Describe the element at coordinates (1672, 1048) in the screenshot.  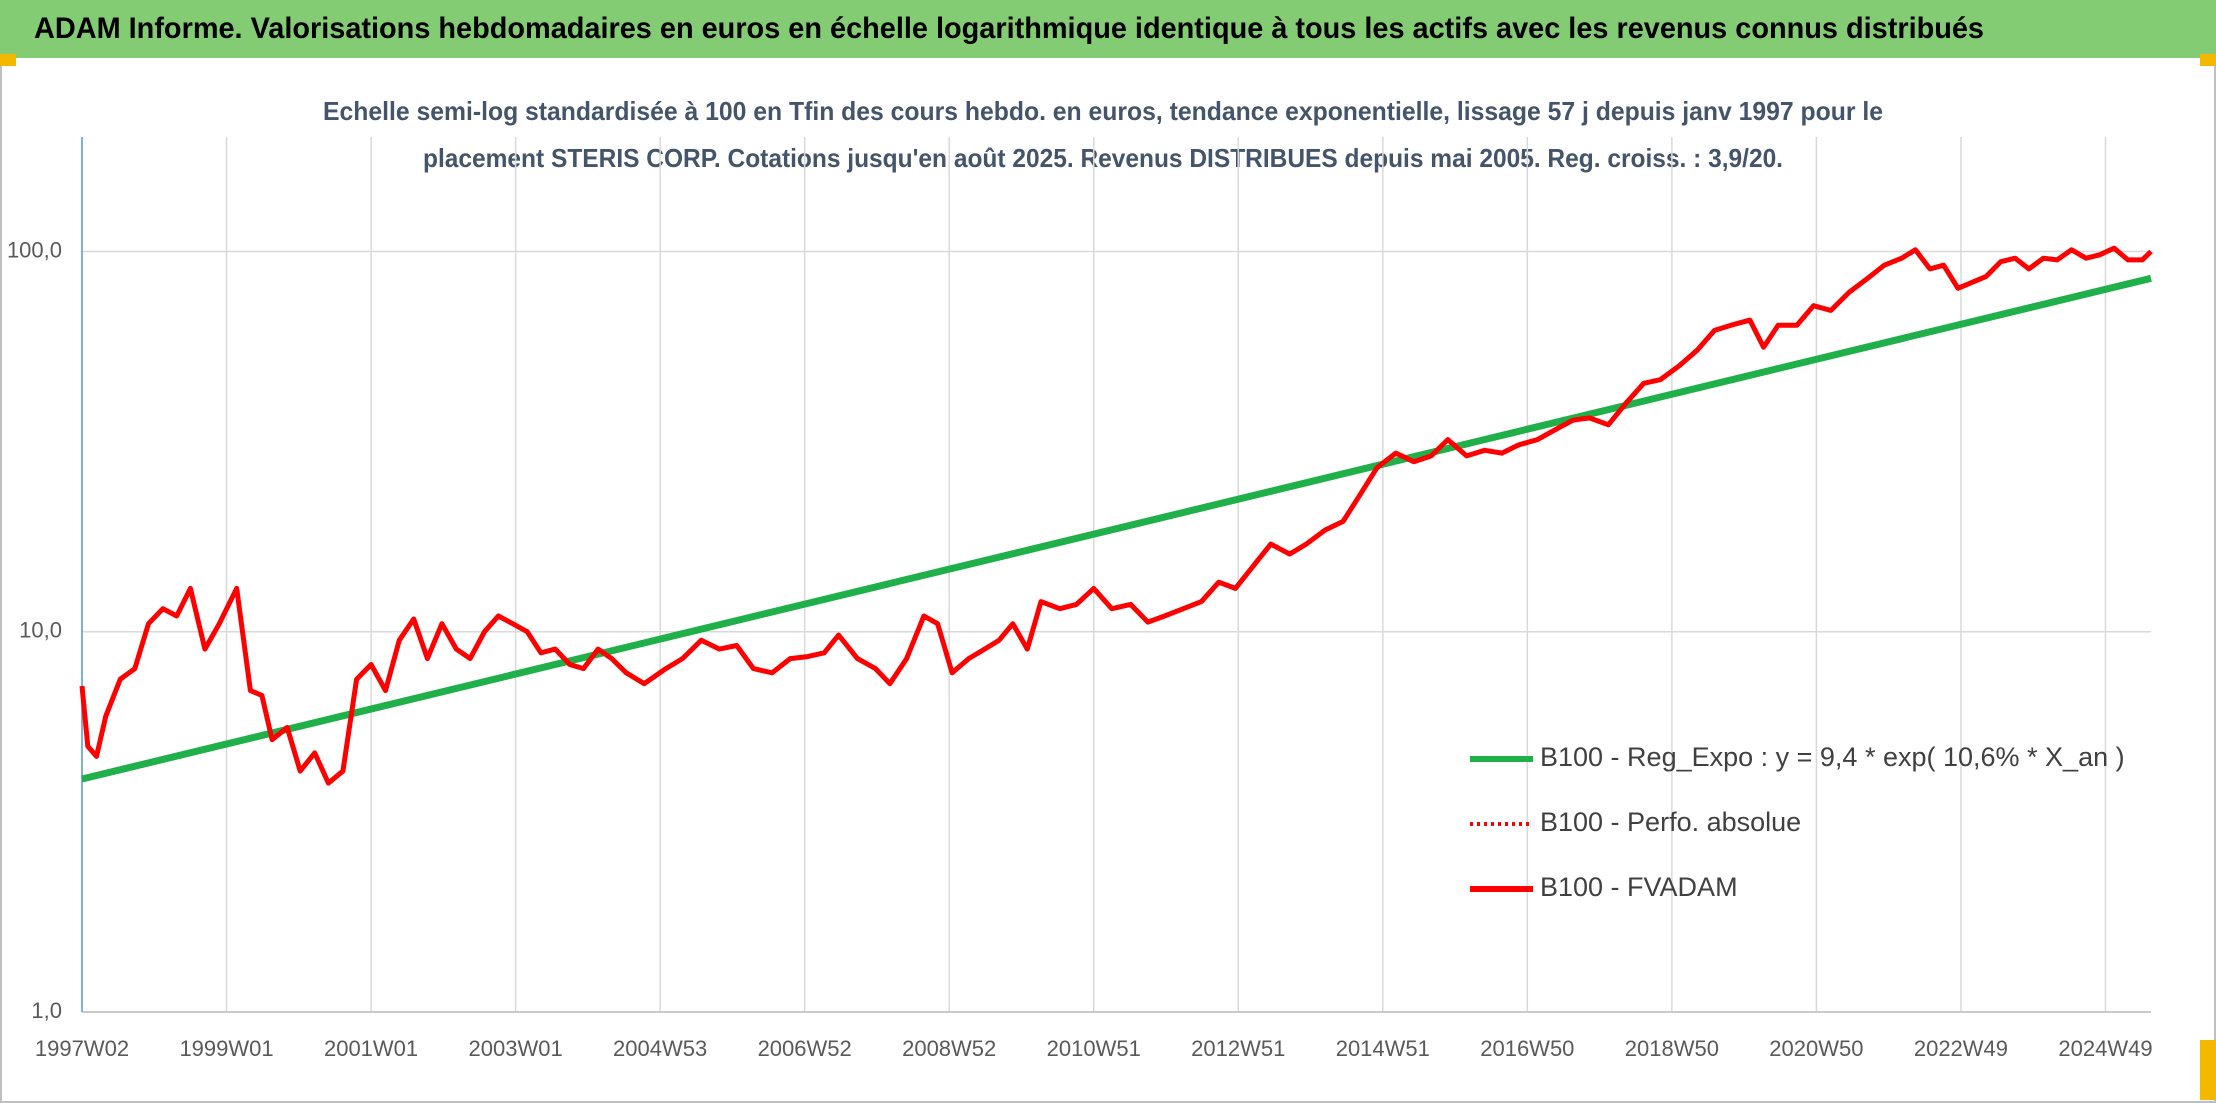
I see `x-tick-label: 2018W50` at that location.